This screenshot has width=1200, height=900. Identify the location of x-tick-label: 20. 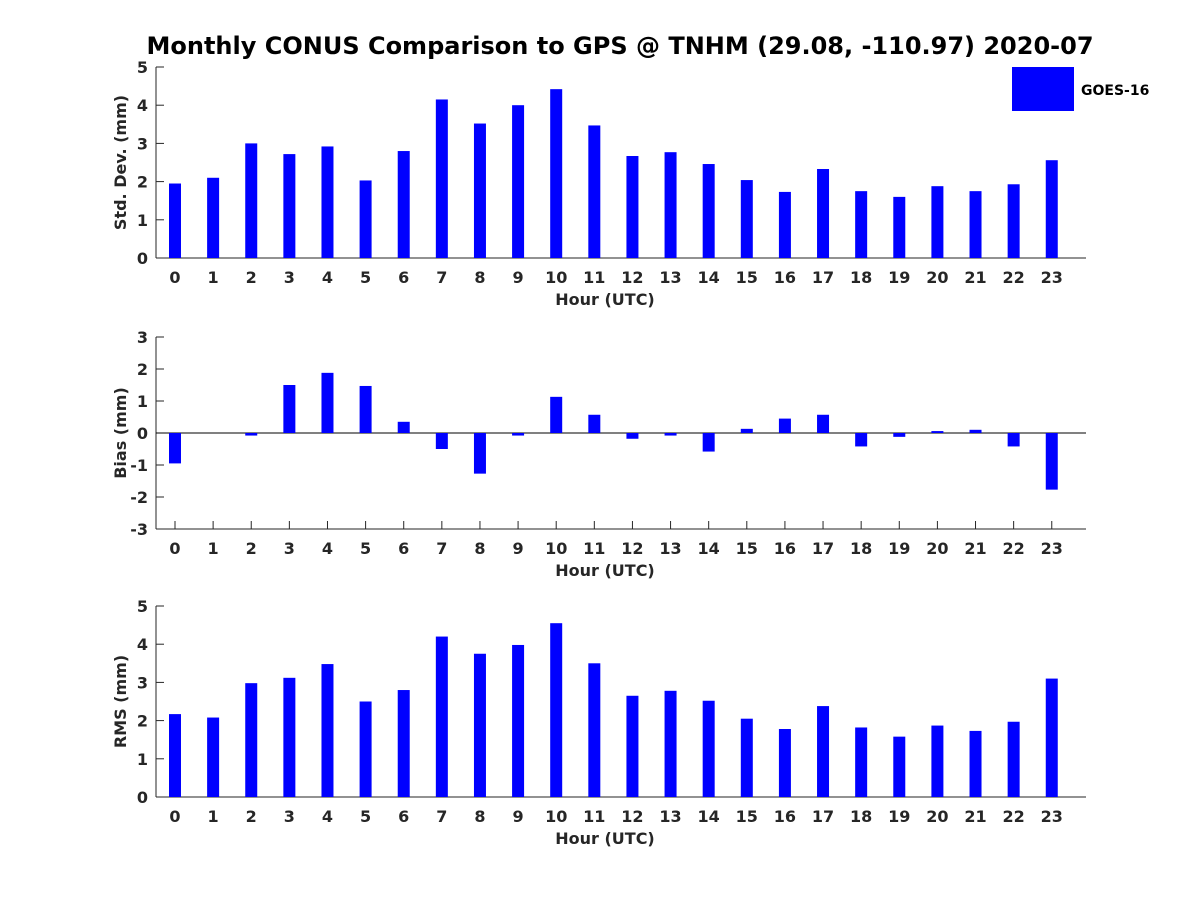
(937, 816).